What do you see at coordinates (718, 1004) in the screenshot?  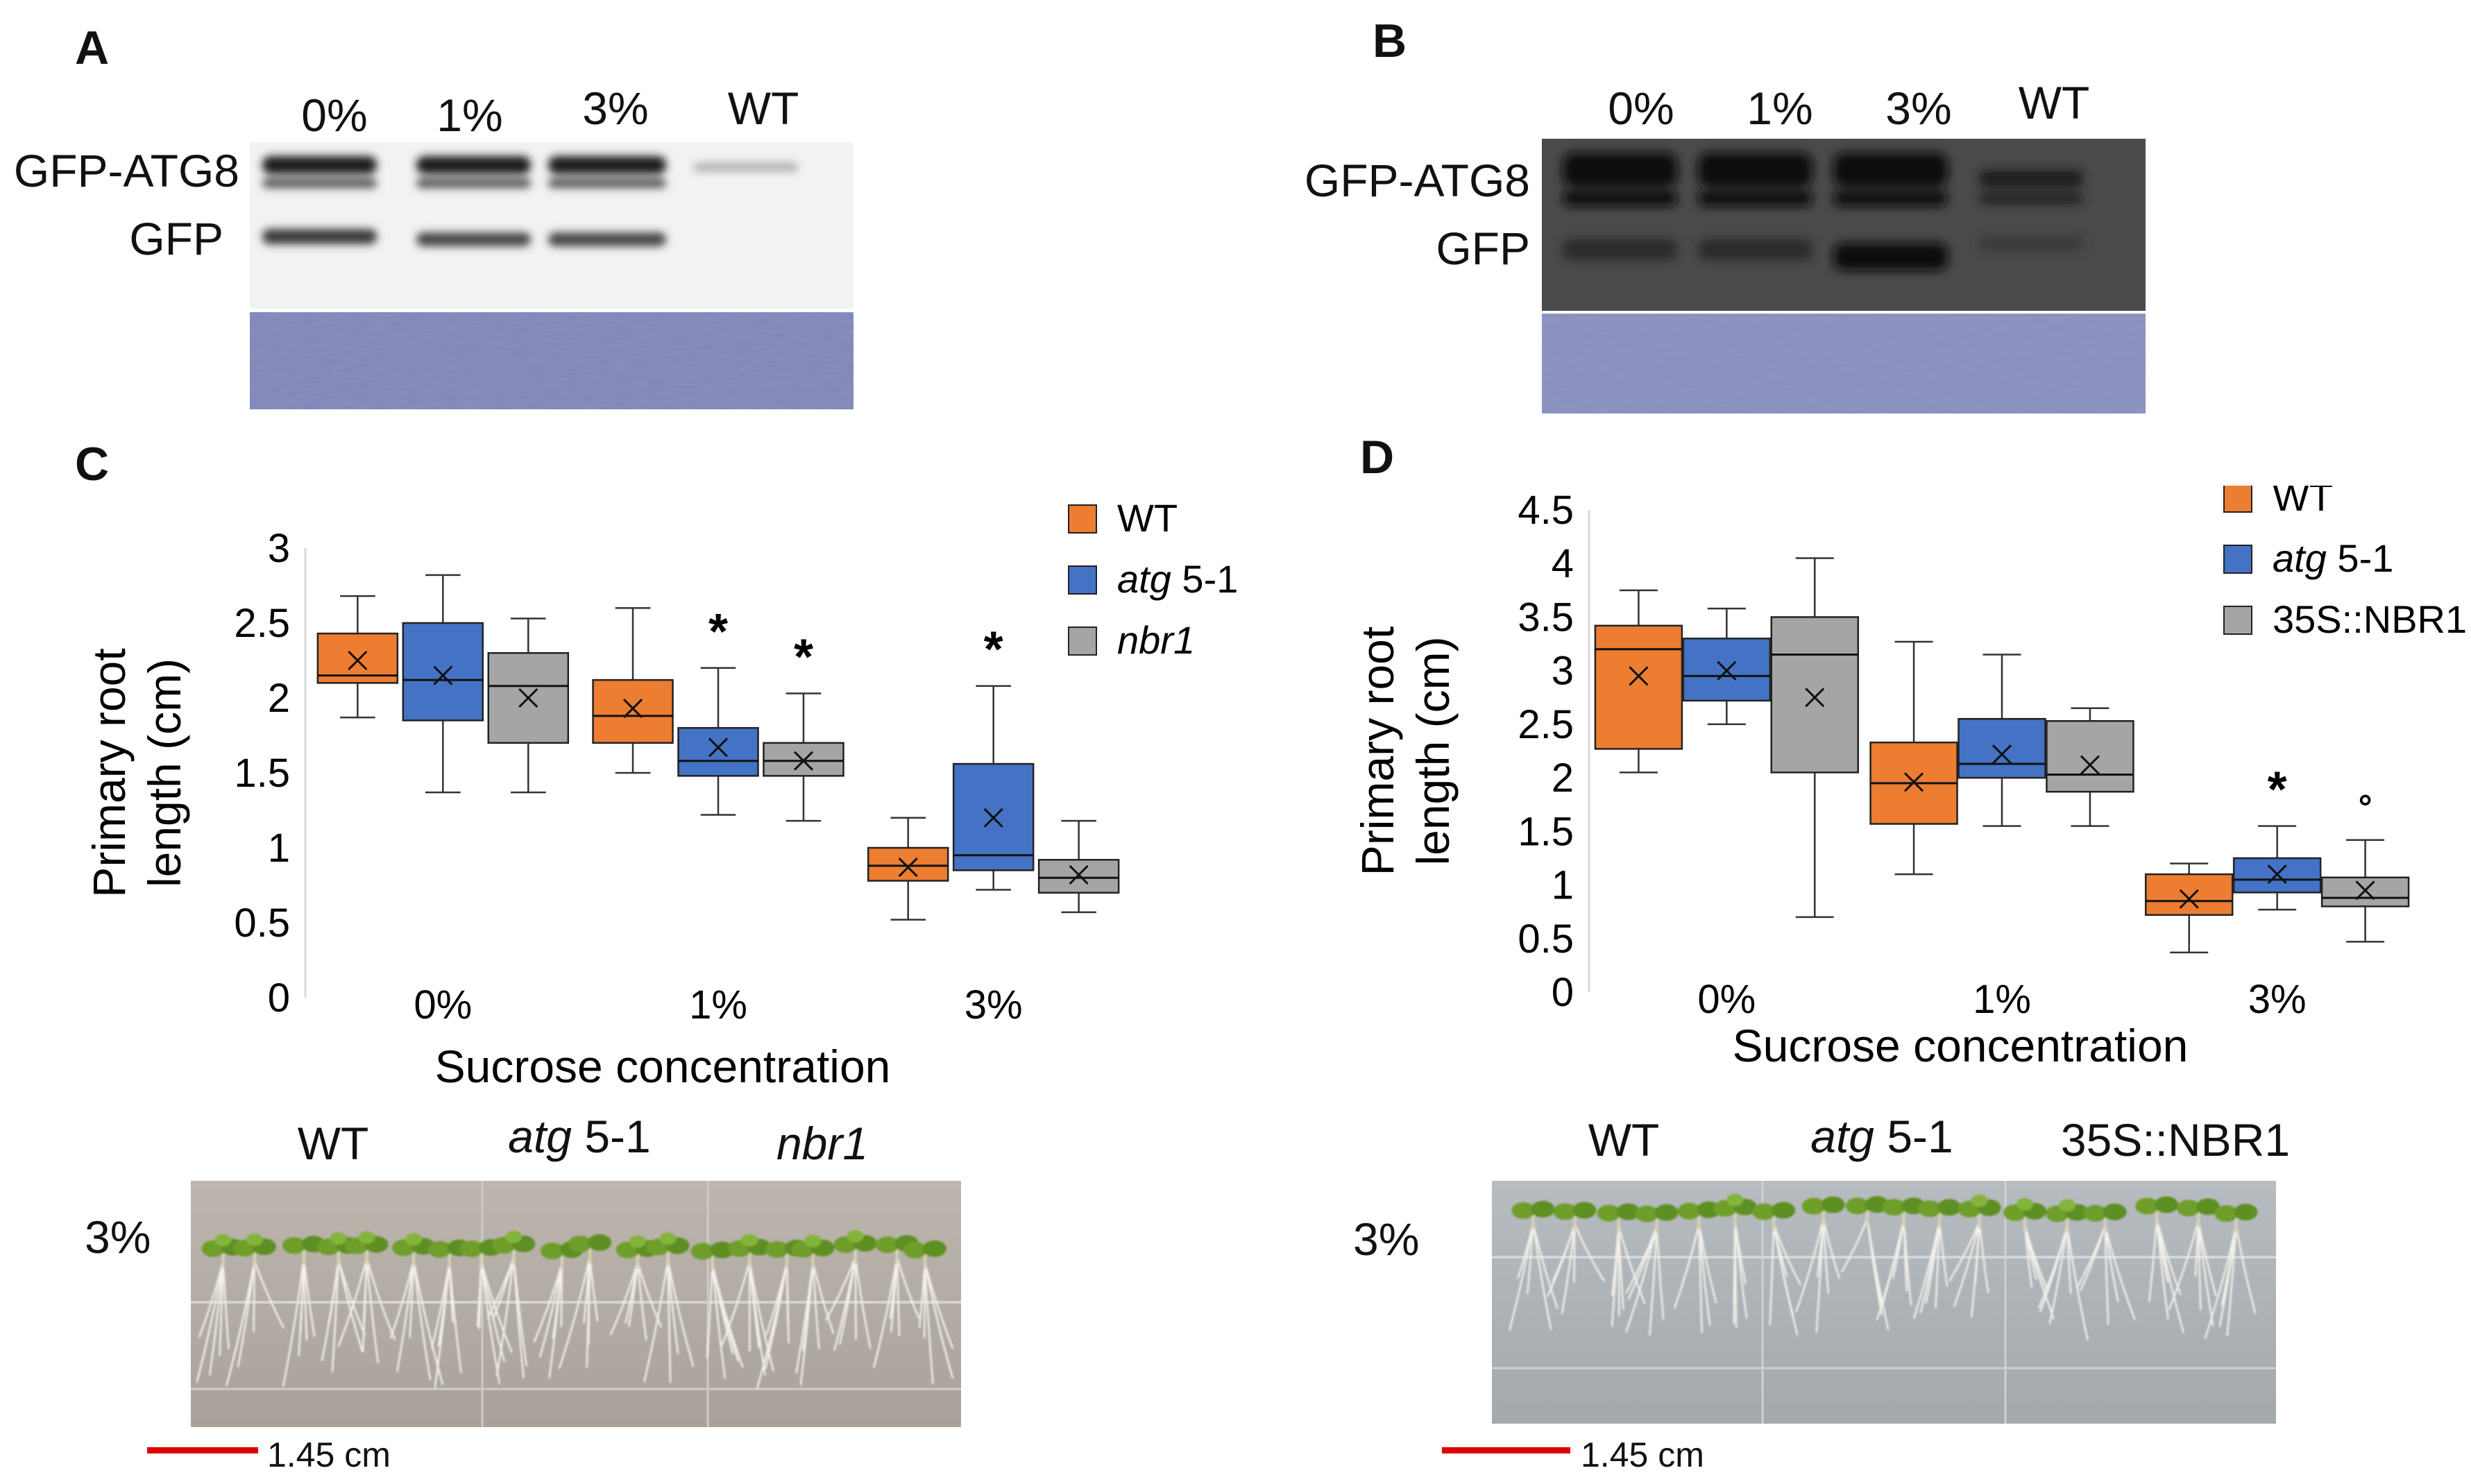 I see `x-tick-label: 1%` at bounding box center [718, 1004].